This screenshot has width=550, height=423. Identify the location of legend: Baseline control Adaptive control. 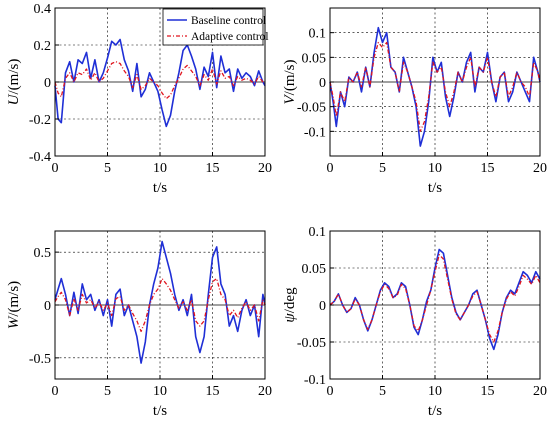
(215, 27).